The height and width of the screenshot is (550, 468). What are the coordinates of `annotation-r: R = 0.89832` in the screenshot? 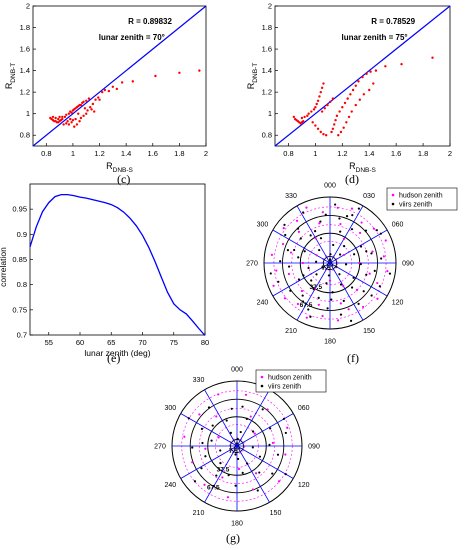 It's located at (150, 21).